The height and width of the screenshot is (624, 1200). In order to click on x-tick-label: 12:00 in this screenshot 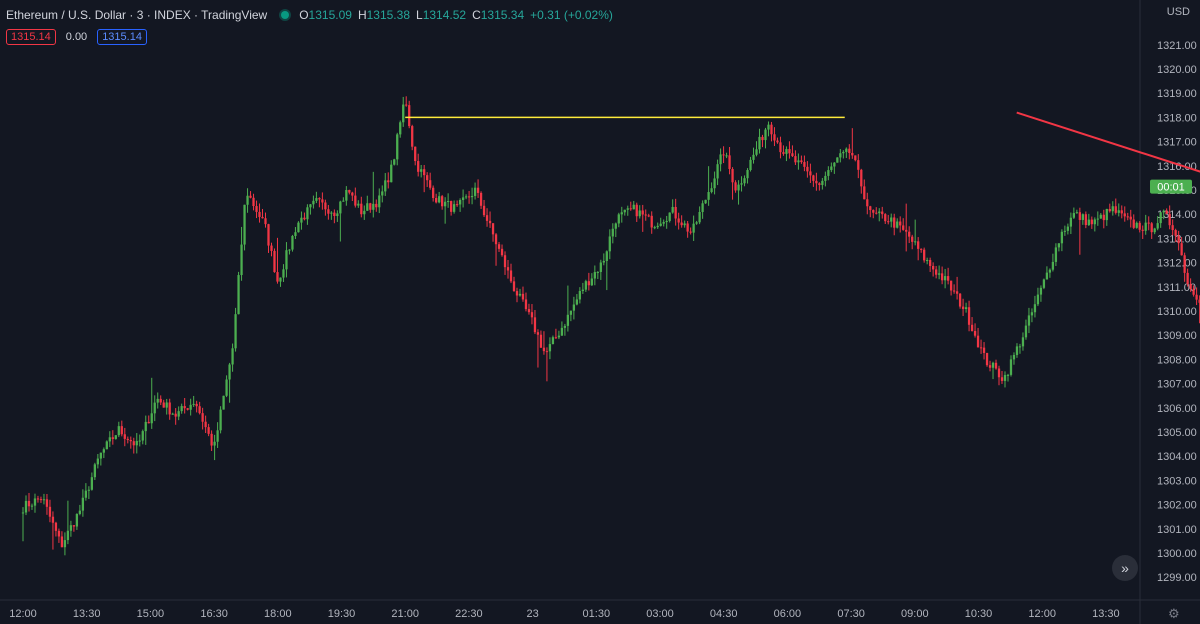, I will do `click(23, 614)`.